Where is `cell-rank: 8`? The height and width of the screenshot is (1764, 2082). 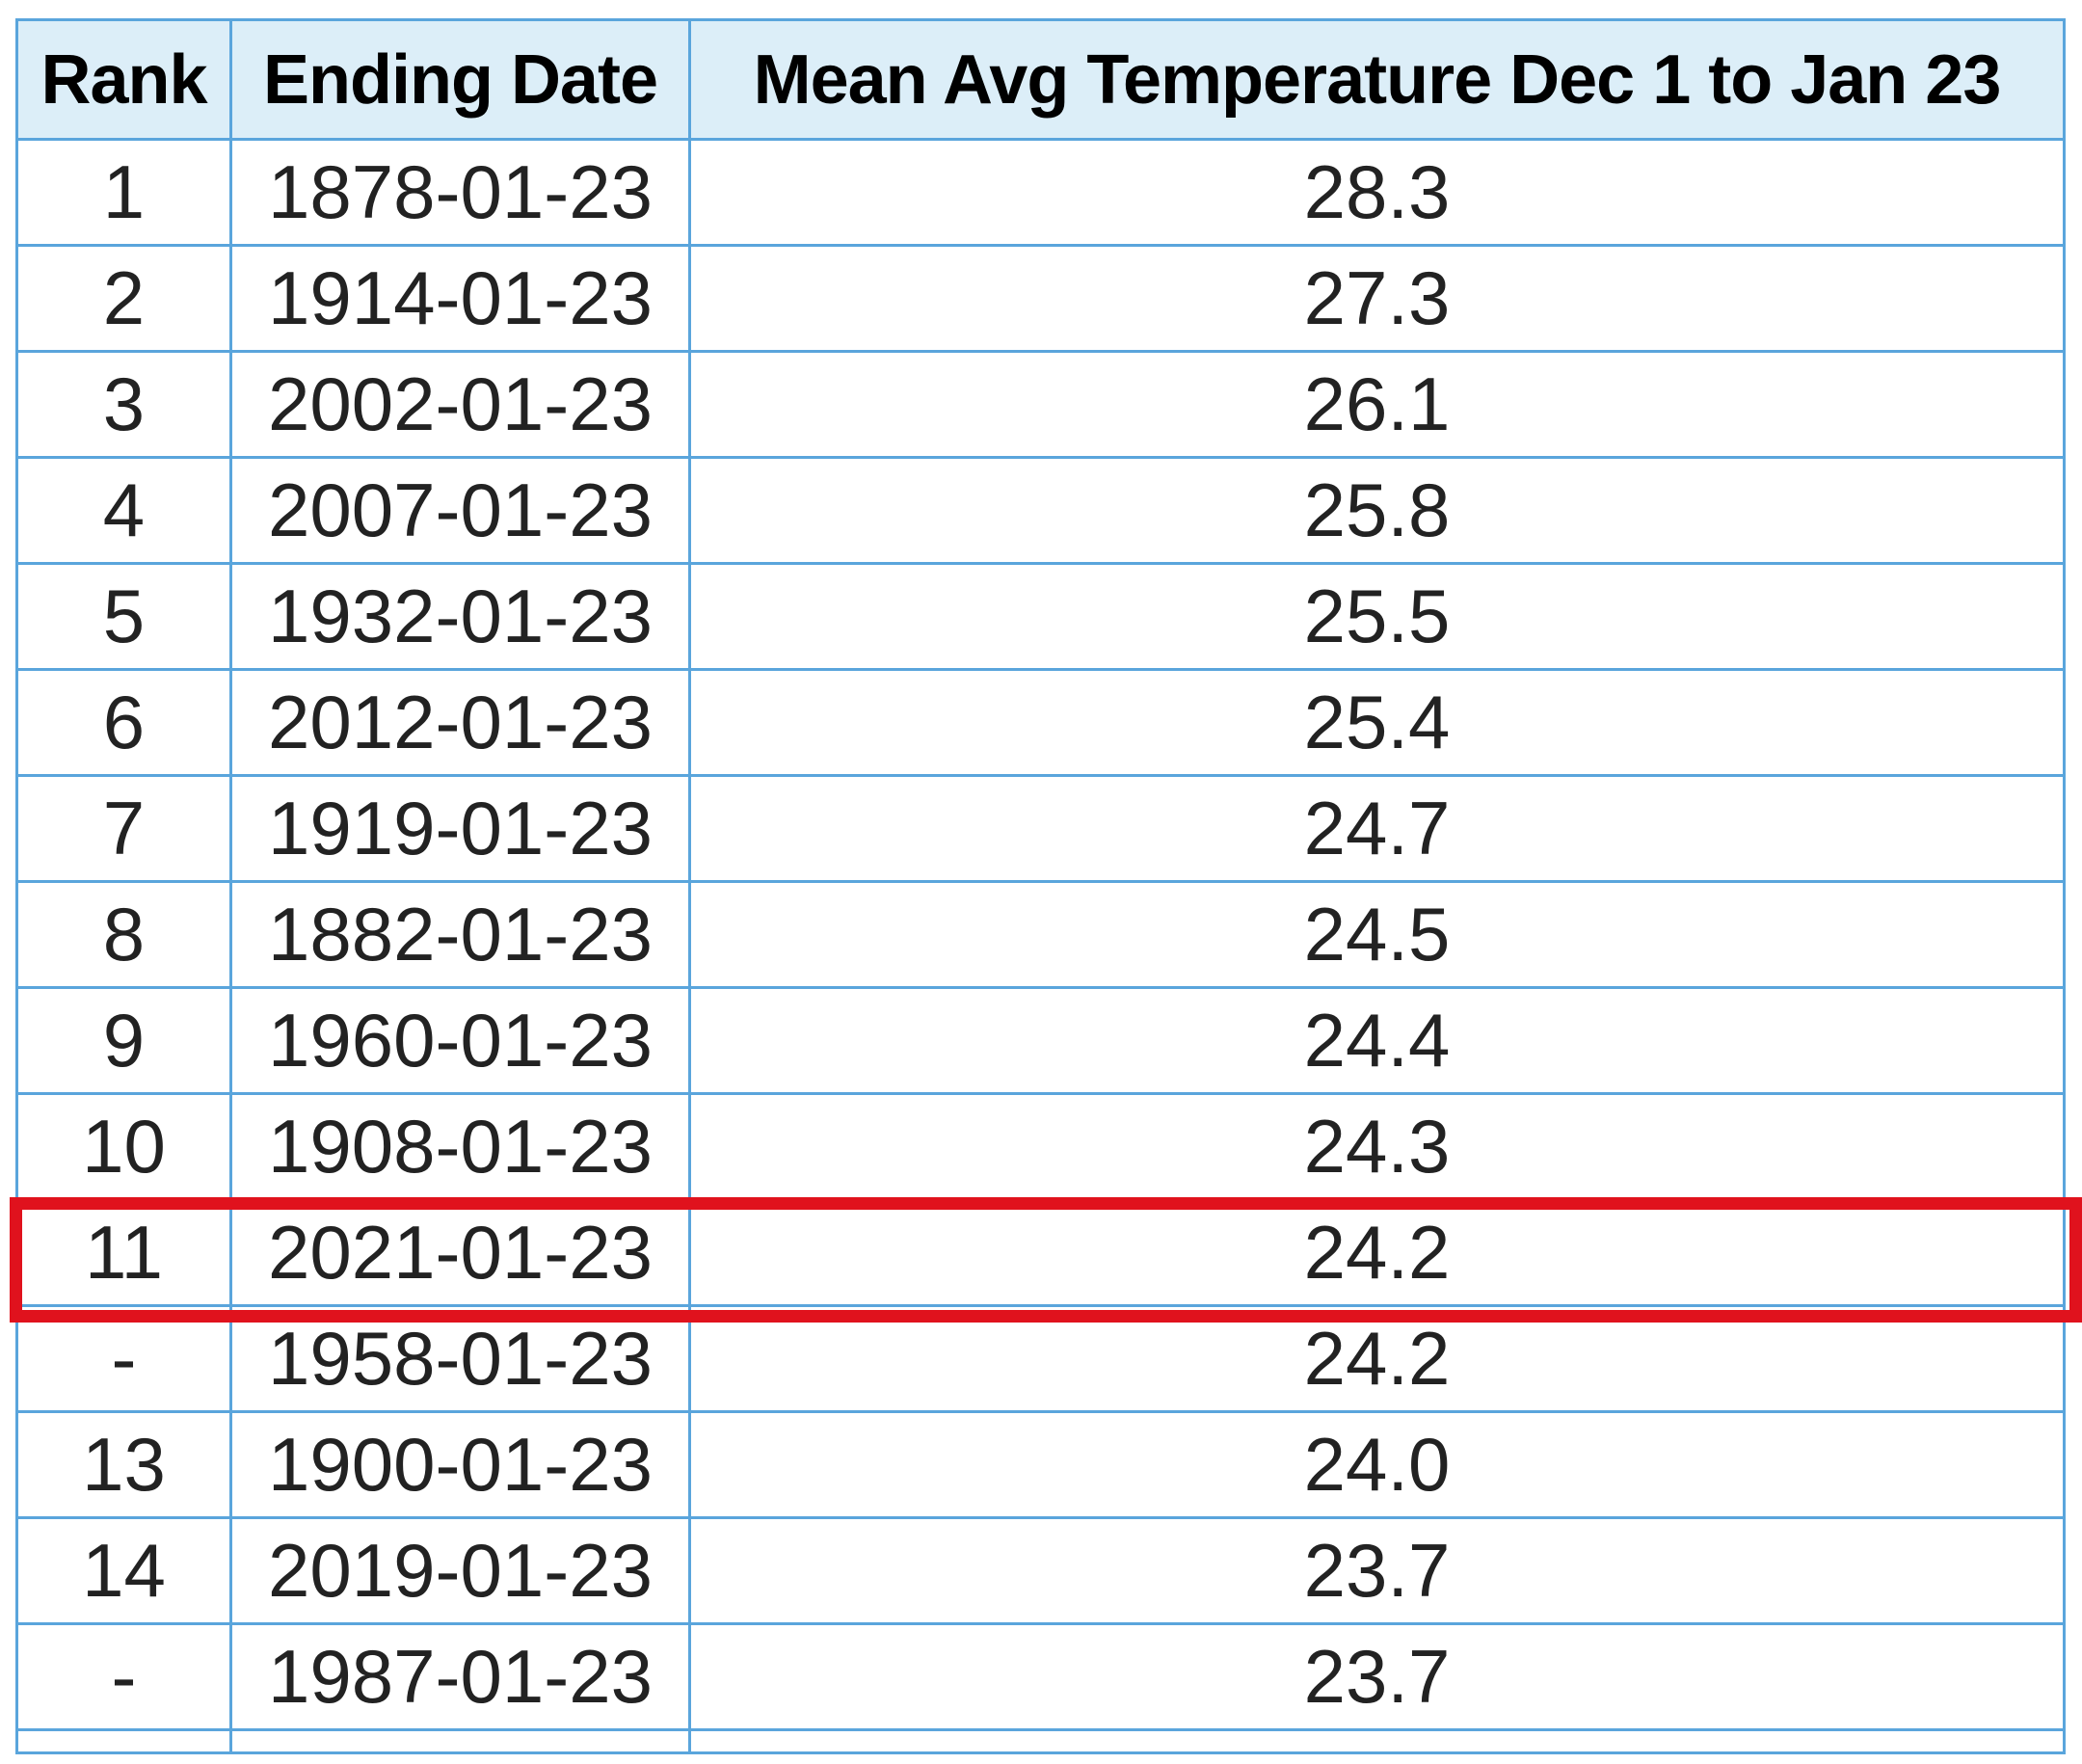 cell-rank: 8 is located at coordinates (123, 934).